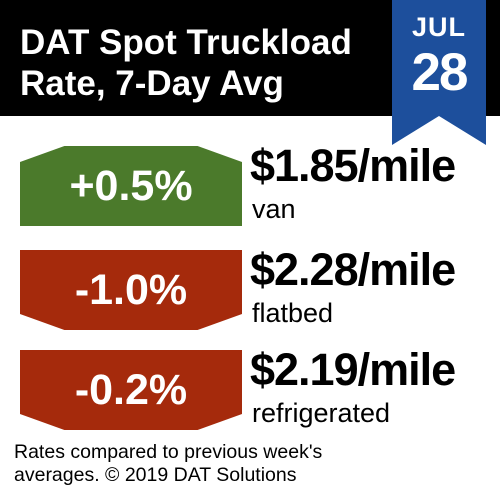 The height and width of the screenshot is (500, 500). Describe the element at coordinates (353, 369) in the screenshot. I see `rate-value-refrigerated: $2.19/mile` at that location.